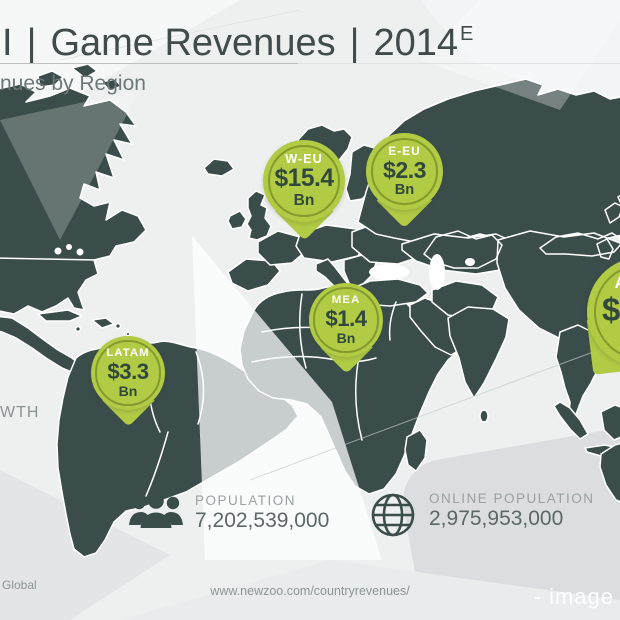 The image size is (620, 620). I want to click on population-label: POPULATION, so click(246, 500).